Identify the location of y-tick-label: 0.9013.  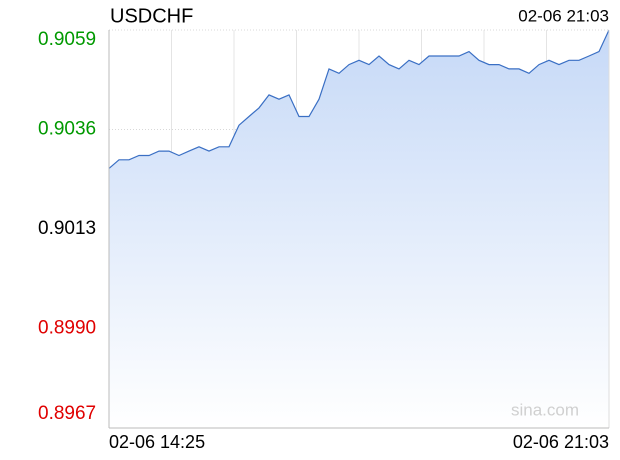
(67, 228).